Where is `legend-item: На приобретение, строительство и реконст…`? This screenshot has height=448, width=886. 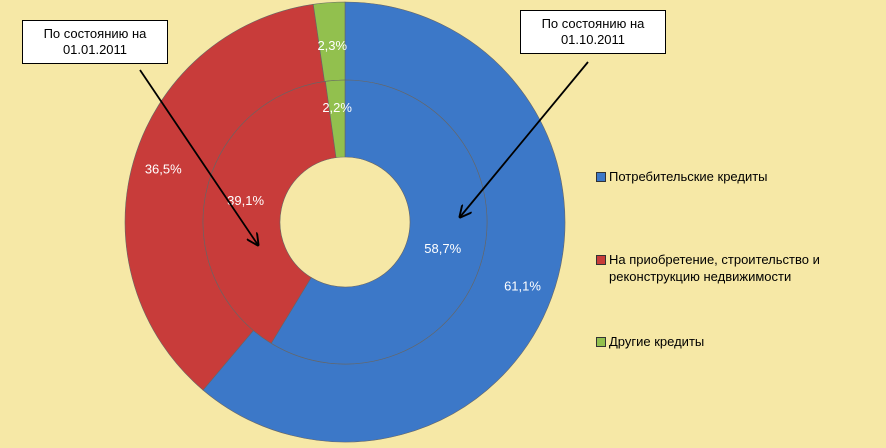 legend-item: На приобретение, строительство и реконст… is located at coordinates (731, 268).